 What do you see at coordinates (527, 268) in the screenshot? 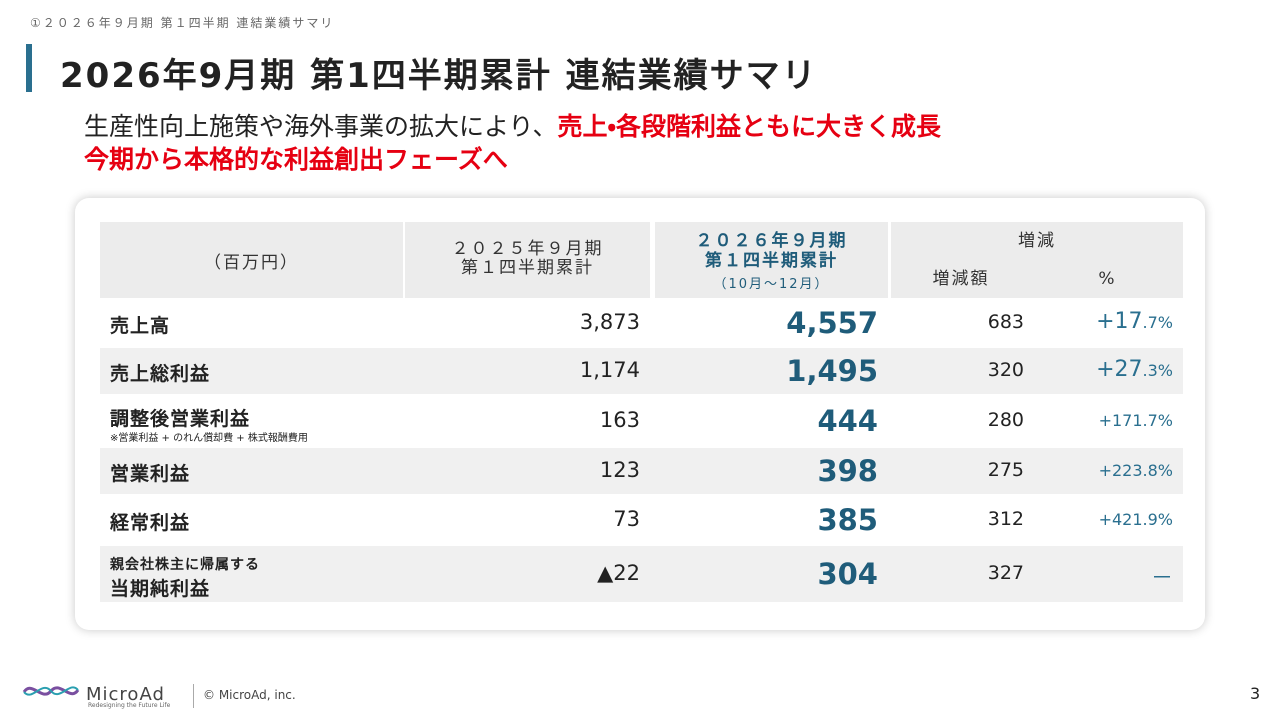
I see `header-prev: 第１四半期累計` at bounding box center [527, 268].